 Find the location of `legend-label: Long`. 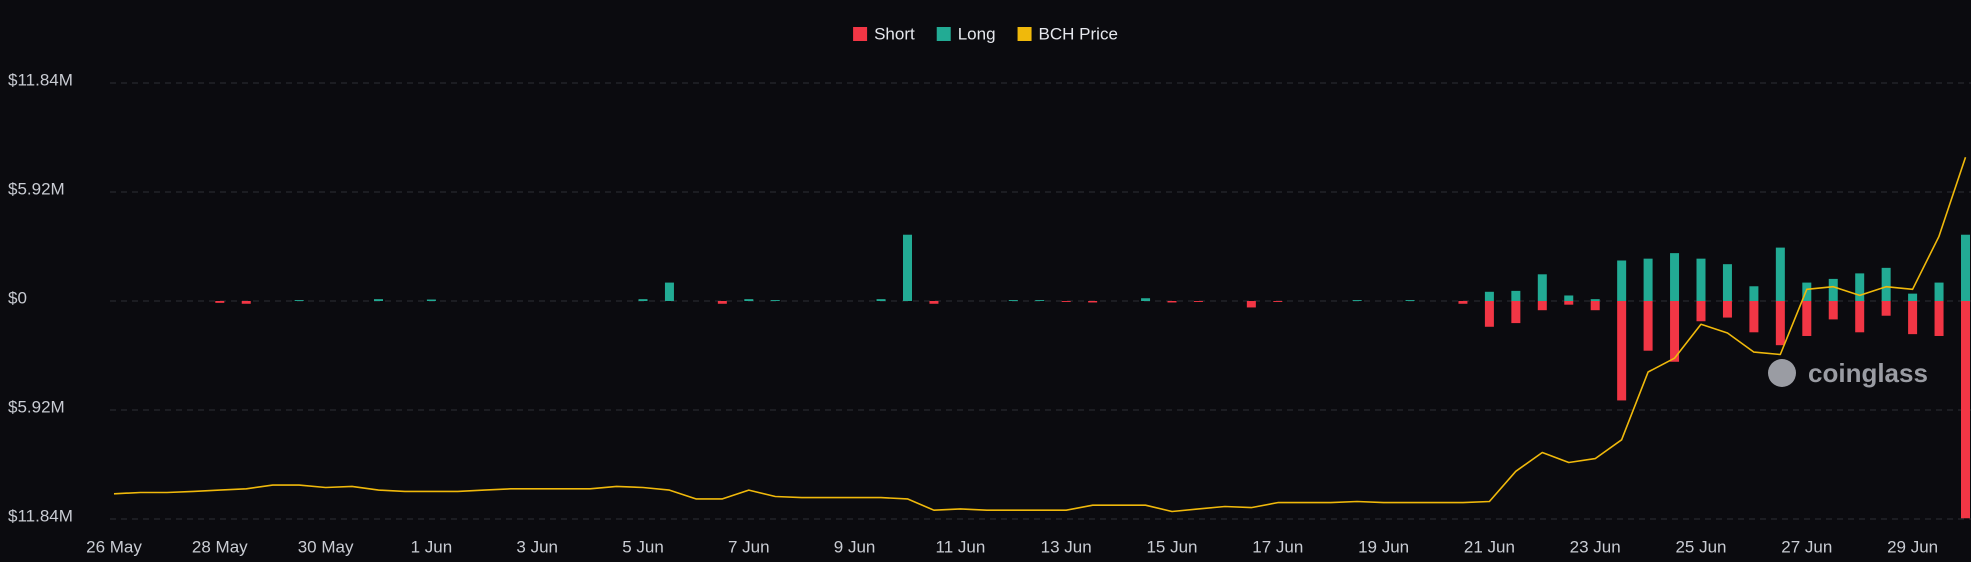

legend-label: Long is located at coordinates (977, 33).